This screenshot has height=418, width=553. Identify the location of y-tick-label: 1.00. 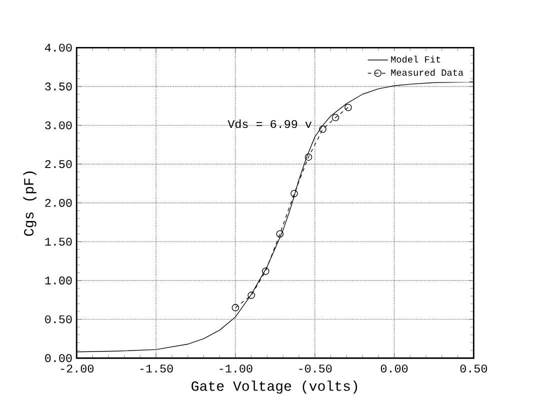
(58, 280).